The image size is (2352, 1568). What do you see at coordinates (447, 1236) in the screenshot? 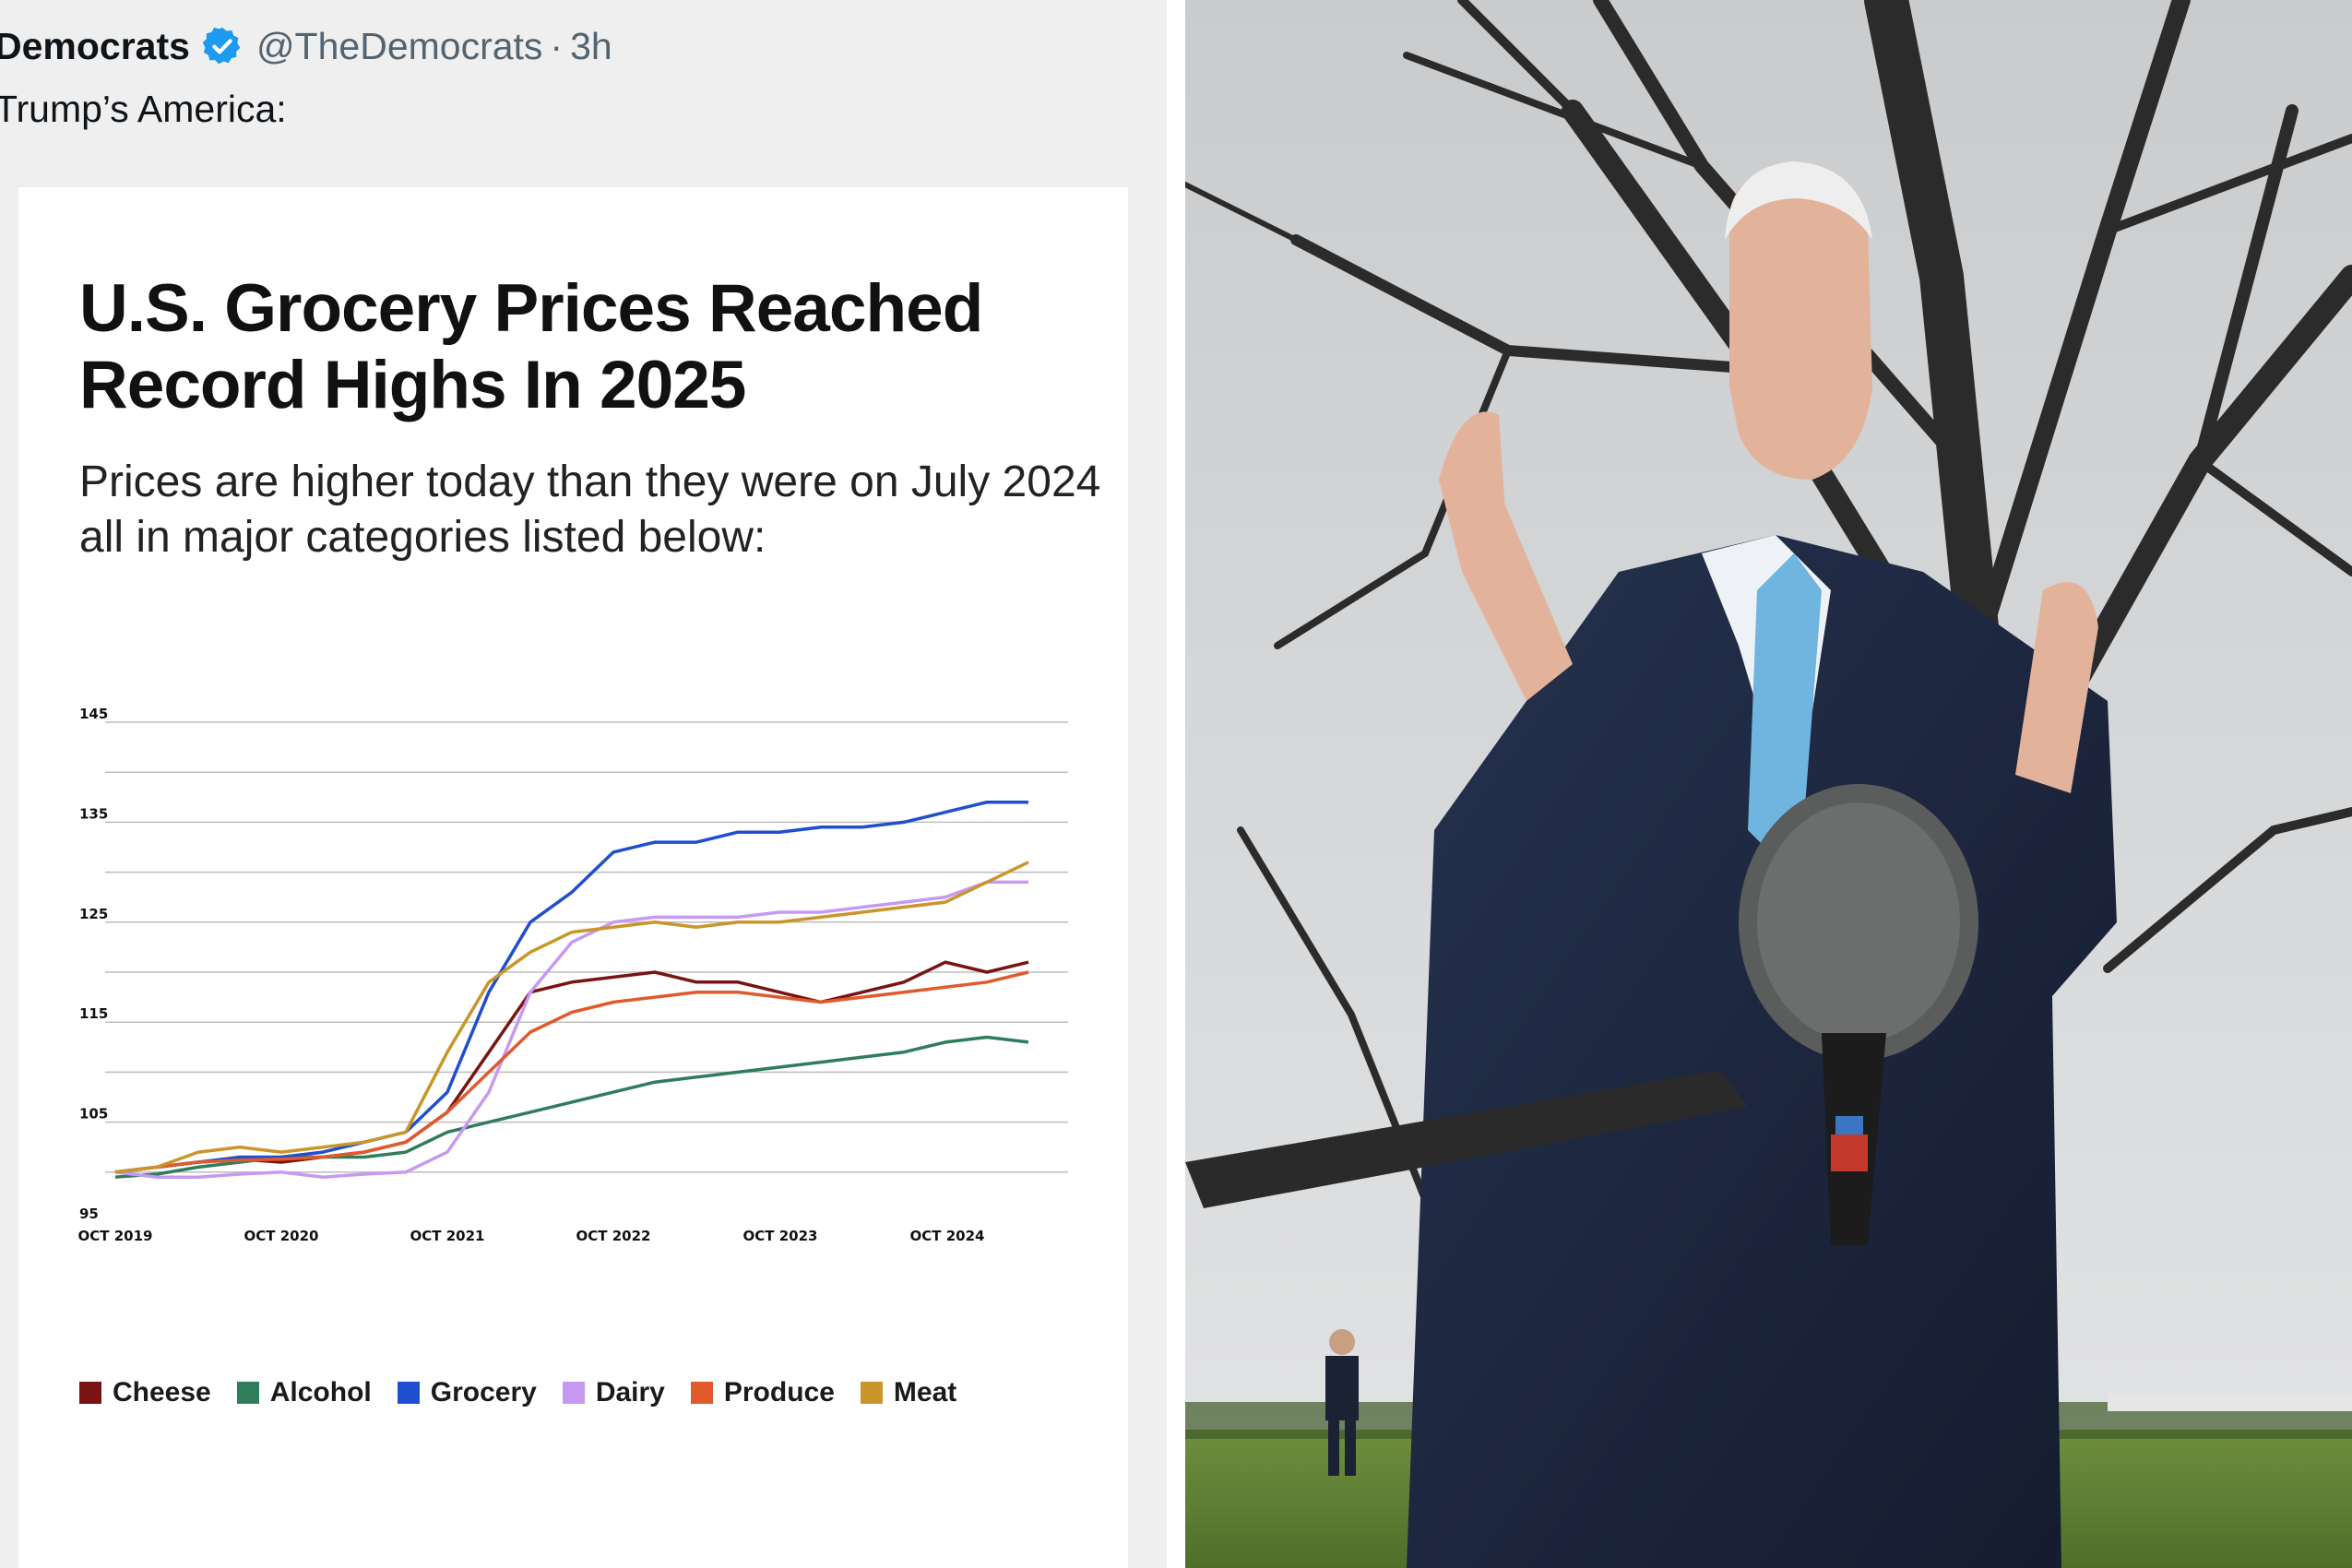
I see `x-tick-label: OCT 2021` at bounding box center [447, 1236].